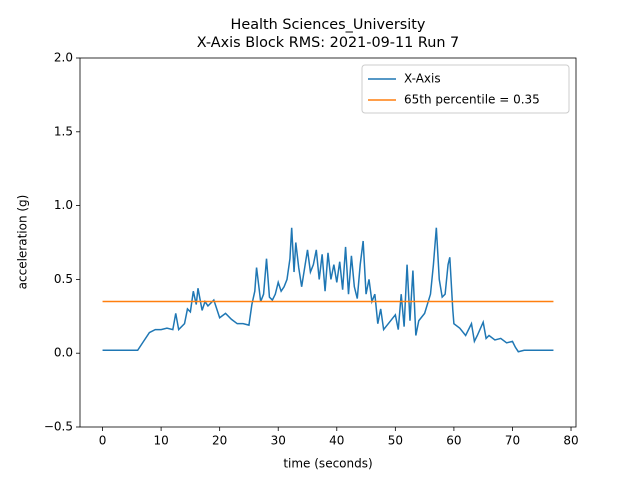 This screenshot has width=640, height=480. Describe the element at coordinates (336, 441) in the screenshot. I see `x-tick-label: 40` at that location.